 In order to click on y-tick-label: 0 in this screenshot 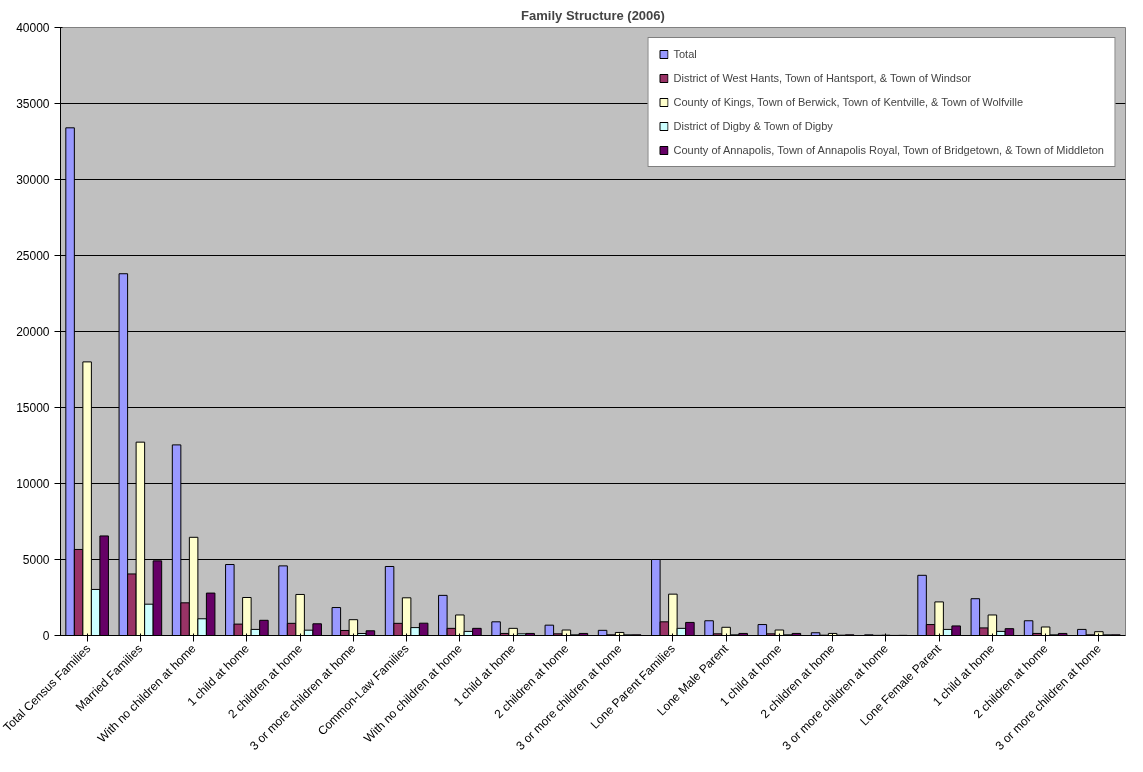, I will do `click(46, 636)`.